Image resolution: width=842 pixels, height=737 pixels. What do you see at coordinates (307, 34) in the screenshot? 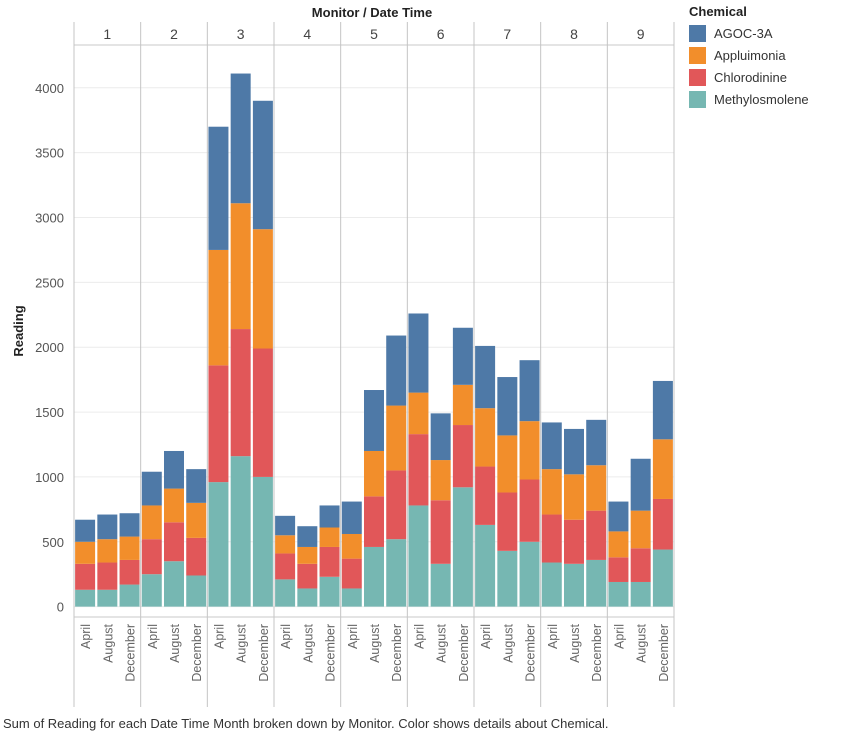
I see `panel-label: 4` at bounding box center [307, 34].